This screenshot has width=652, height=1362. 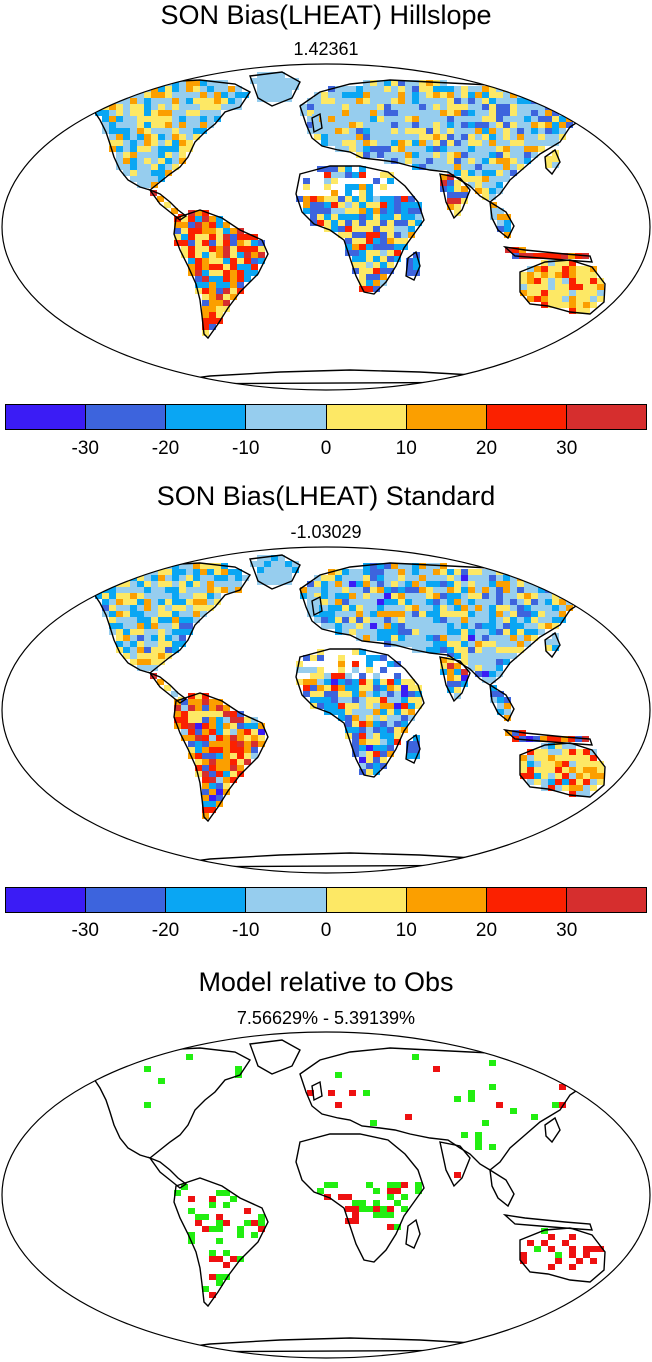 I want to click on coastline-indonesia, so click(x=547, y=254).